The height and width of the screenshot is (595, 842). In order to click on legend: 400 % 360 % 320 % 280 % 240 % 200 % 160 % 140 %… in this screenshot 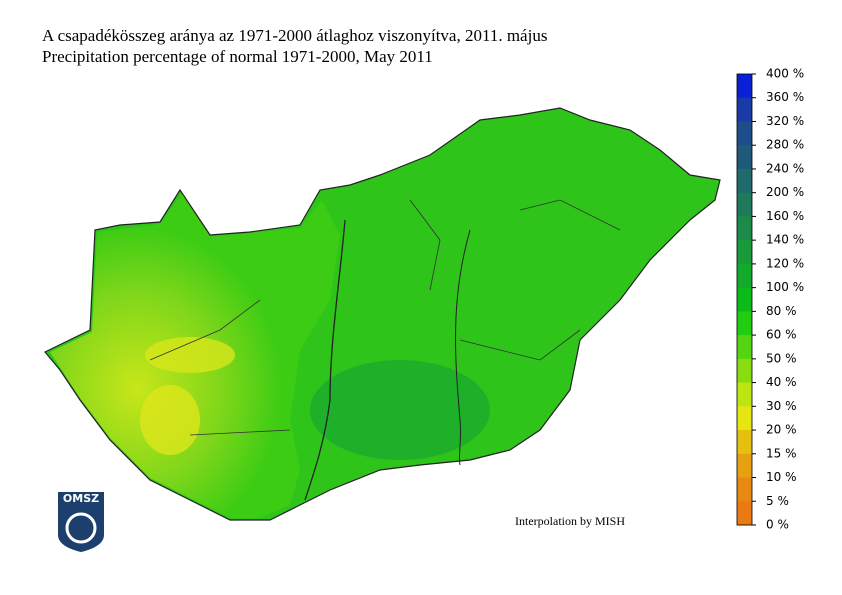, I will do `click(770, 299)`.